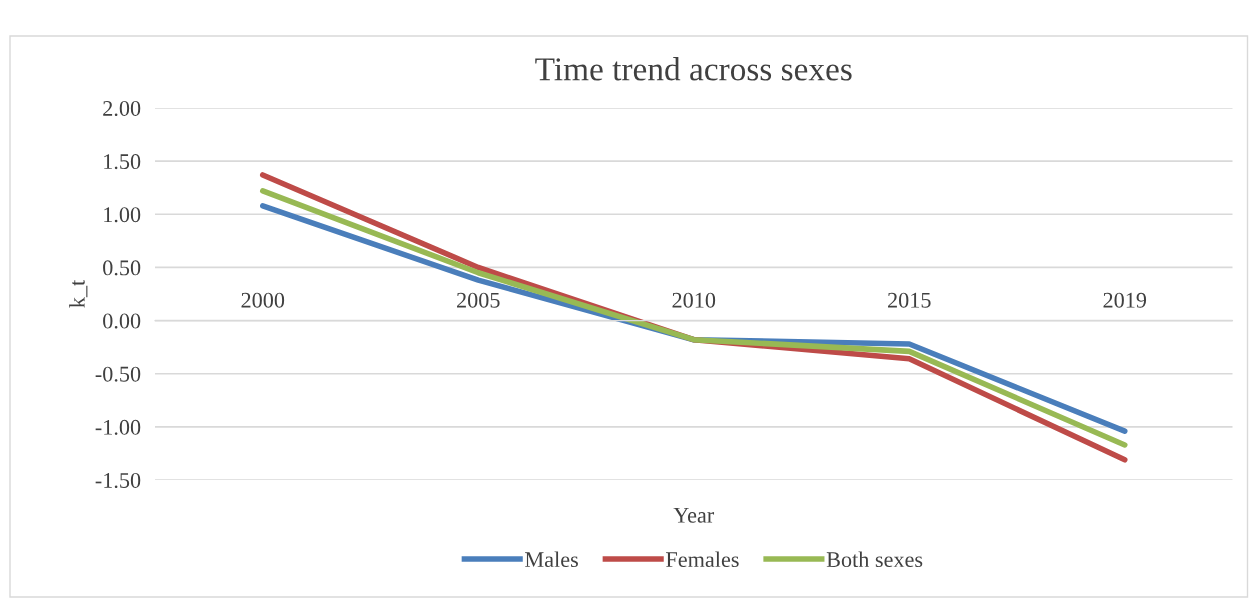 The height and width of the screenshot is (600, 1250). Describe the element at coordinates (118, 374) in the screenshot. I see `y-tick-label: -0.50` at that location.